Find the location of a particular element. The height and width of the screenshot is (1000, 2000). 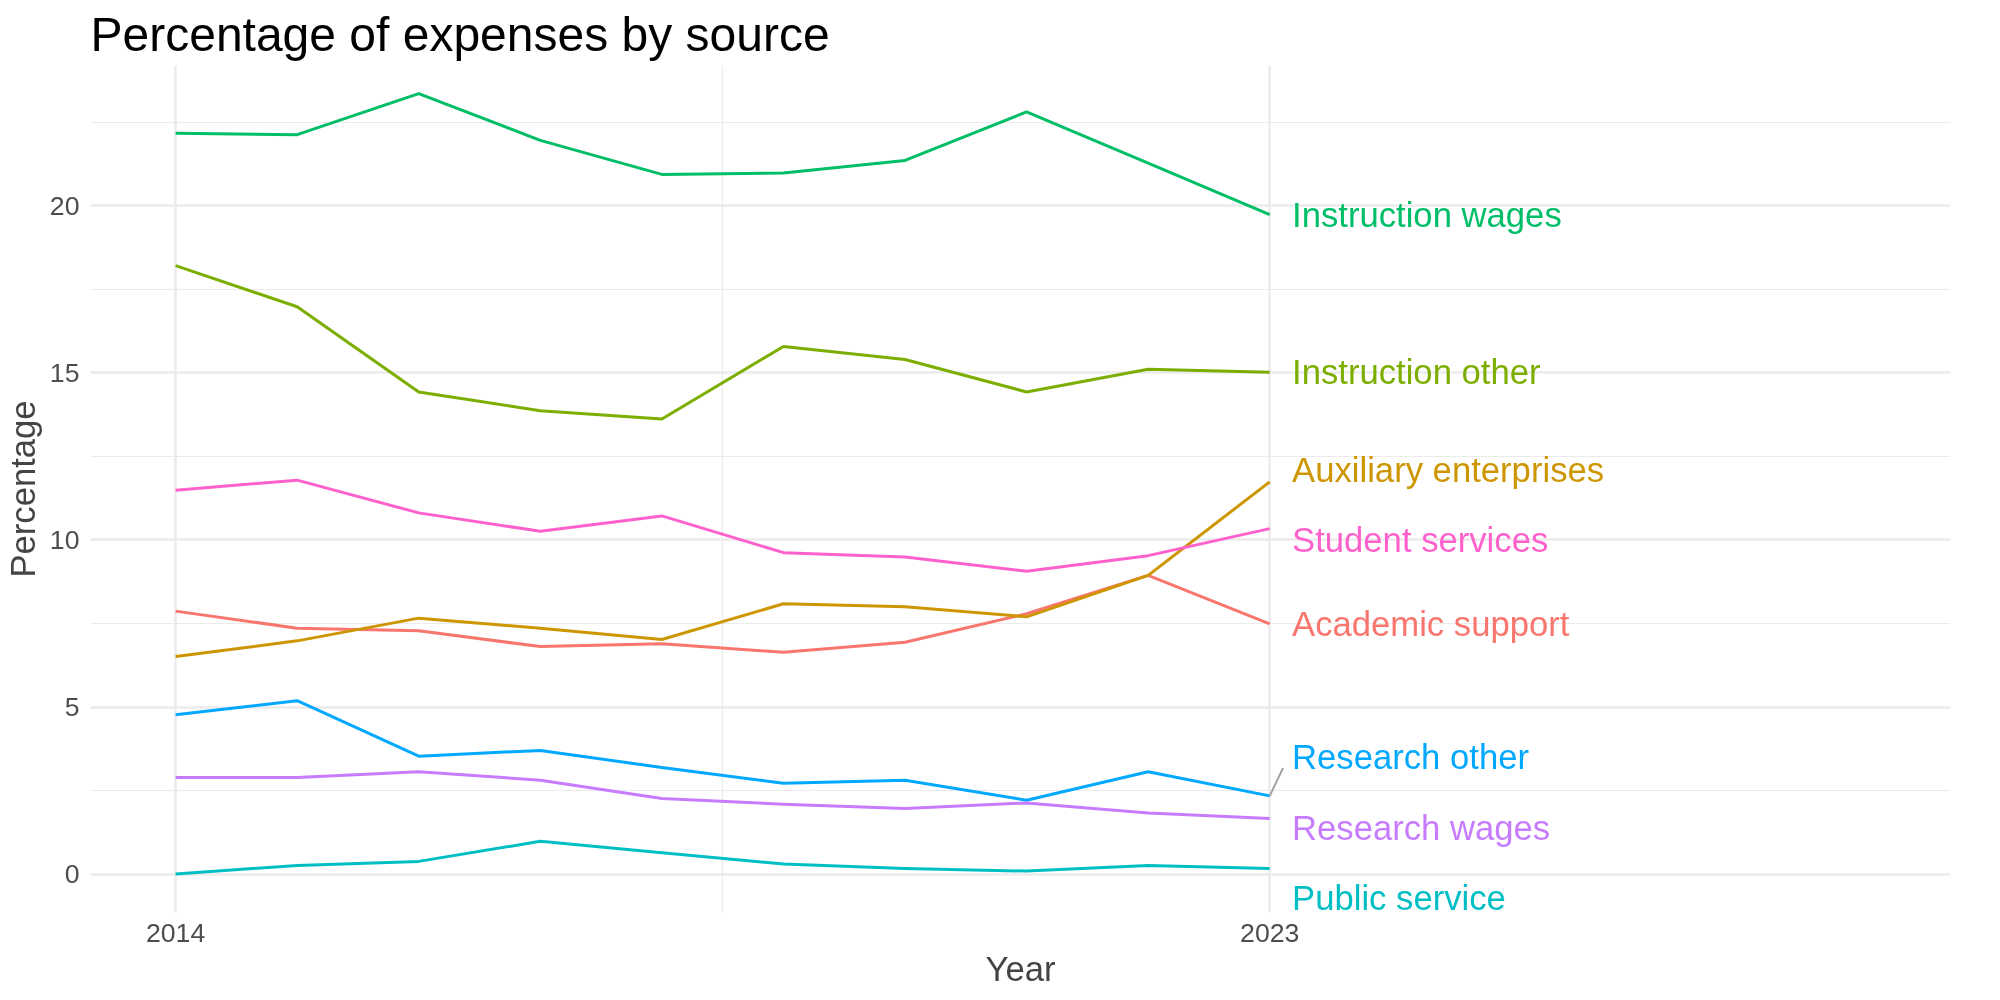

series-label: Instruction other is located at coordinates (1416, 372).